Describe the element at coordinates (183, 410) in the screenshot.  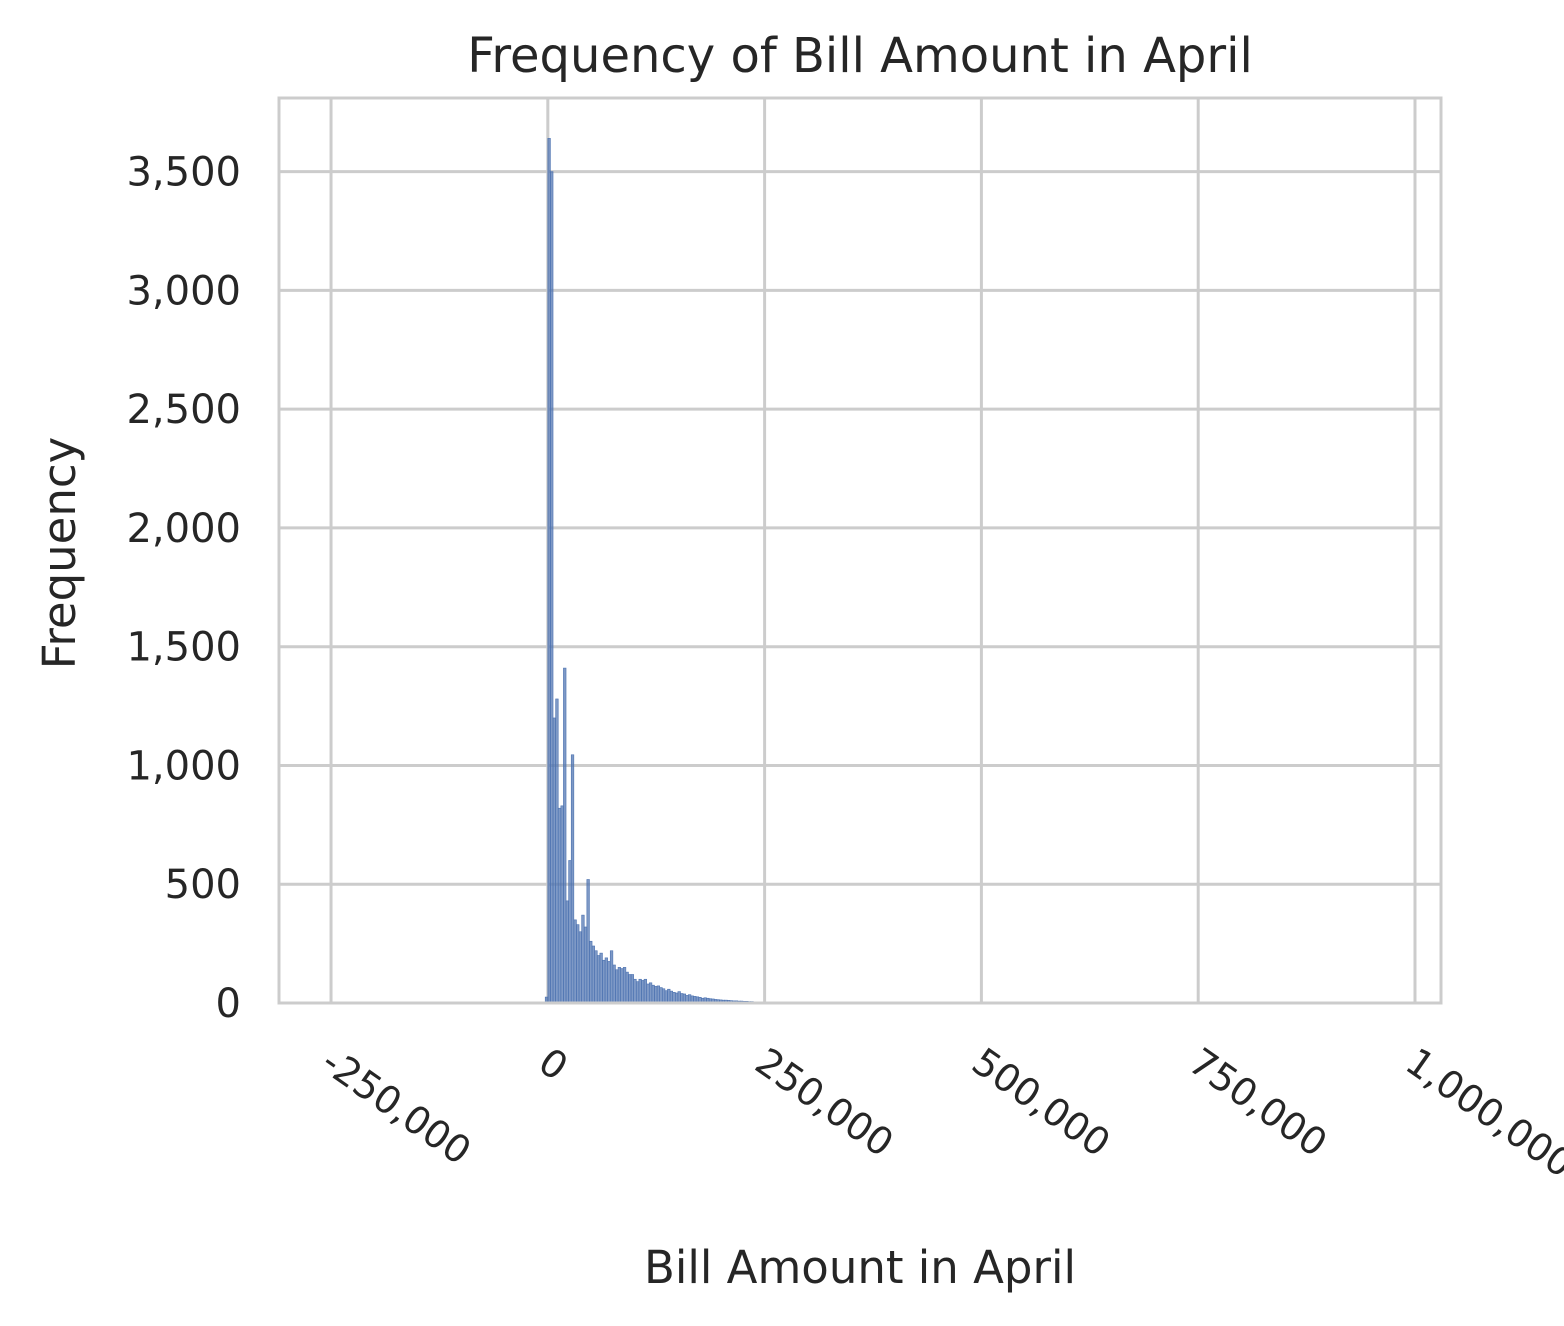
I see `y-tick-label: 2,500` at that location.